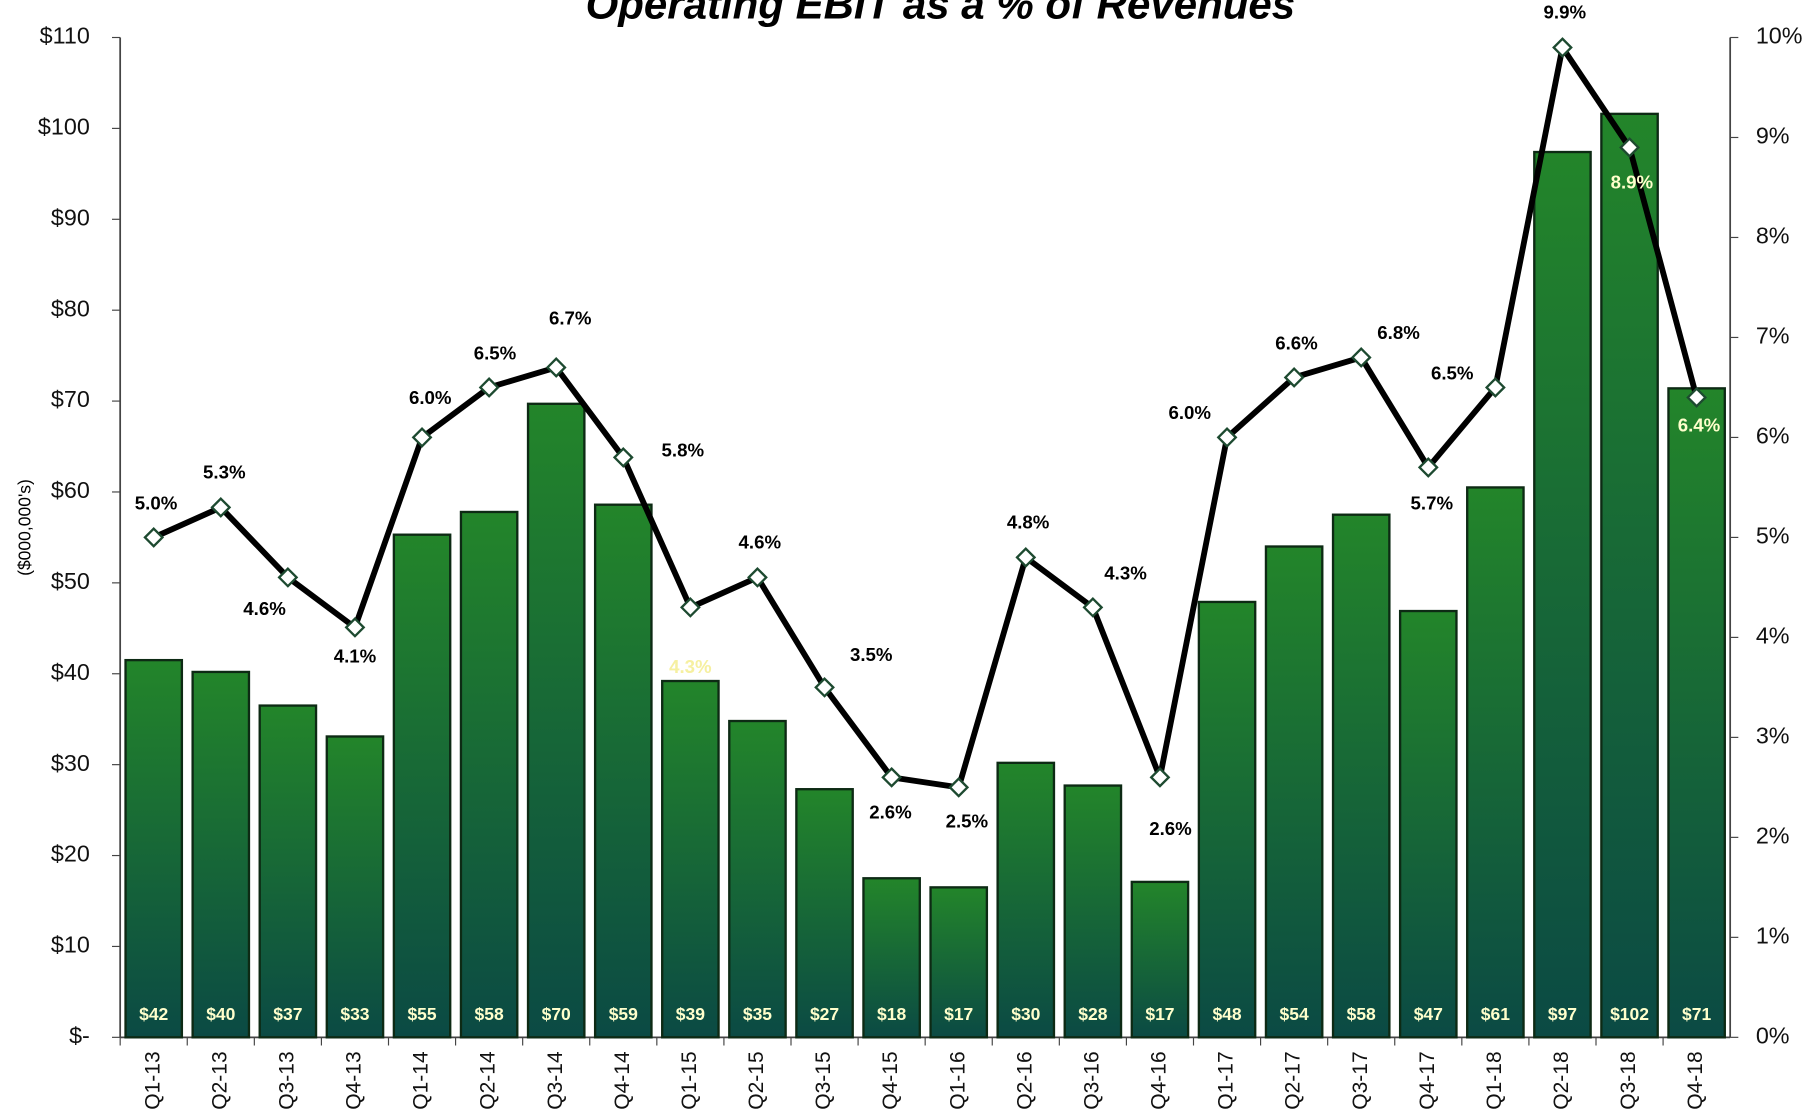  What do you see at coordinates (70, 945) in the screenshot?
I see `y-tick-label: $10` at bounding box center [70, 945].